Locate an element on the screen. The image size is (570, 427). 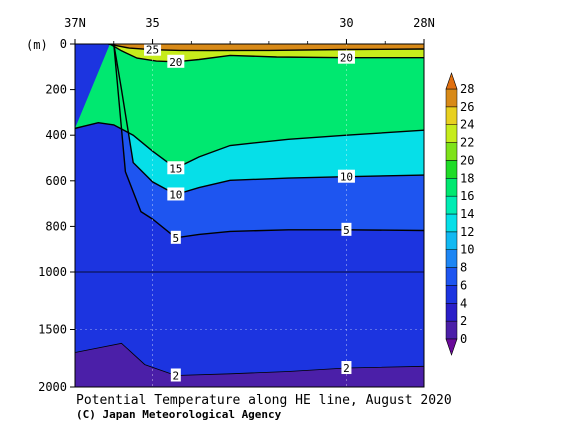
colorbar-label: 2 is located at coordinates (463, 321).